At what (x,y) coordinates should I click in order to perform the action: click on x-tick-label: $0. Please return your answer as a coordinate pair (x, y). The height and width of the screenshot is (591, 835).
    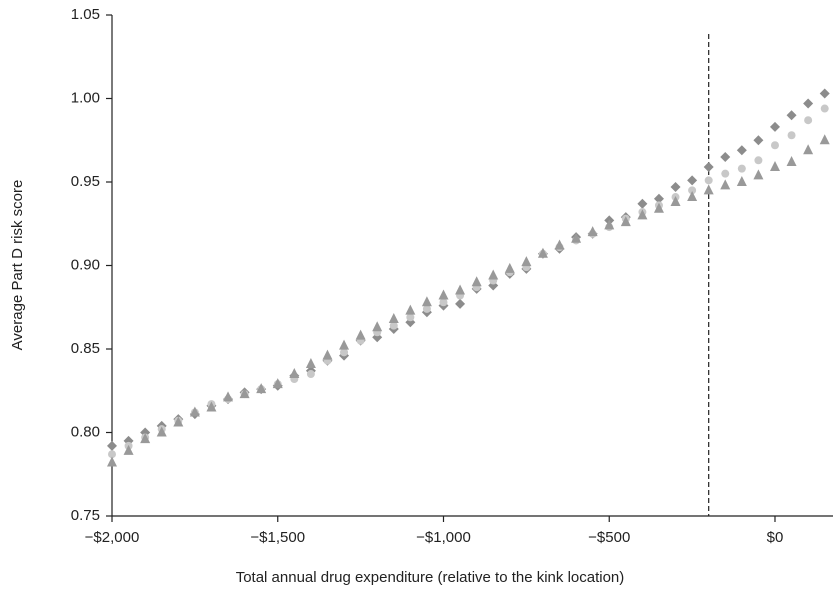
    Looking at the image, I should click on (775, 537).